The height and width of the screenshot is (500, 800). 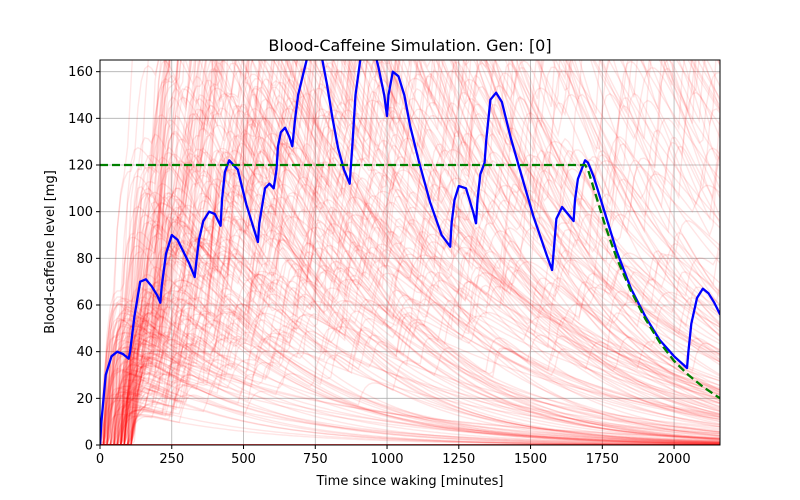 I want to click on x-axis-label: Time since waking [minutes], so click(x=410, y=481).